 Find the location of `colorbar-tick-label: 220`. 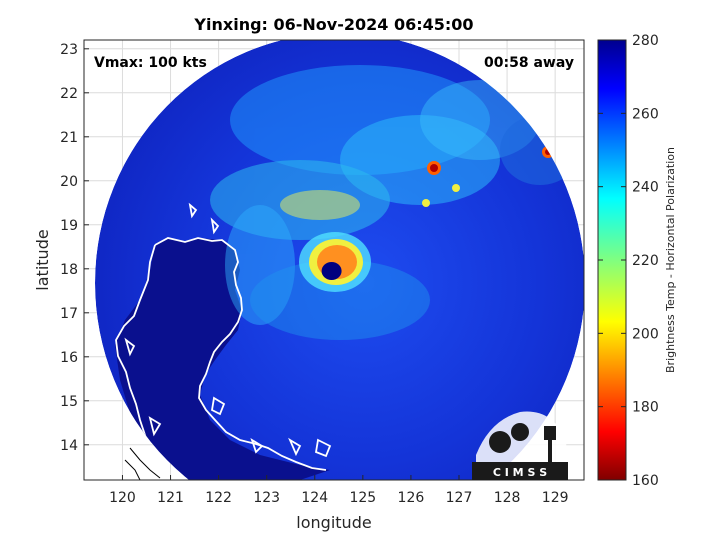

colorbar-tick-label: 220 is located at coordinates (645, 261).